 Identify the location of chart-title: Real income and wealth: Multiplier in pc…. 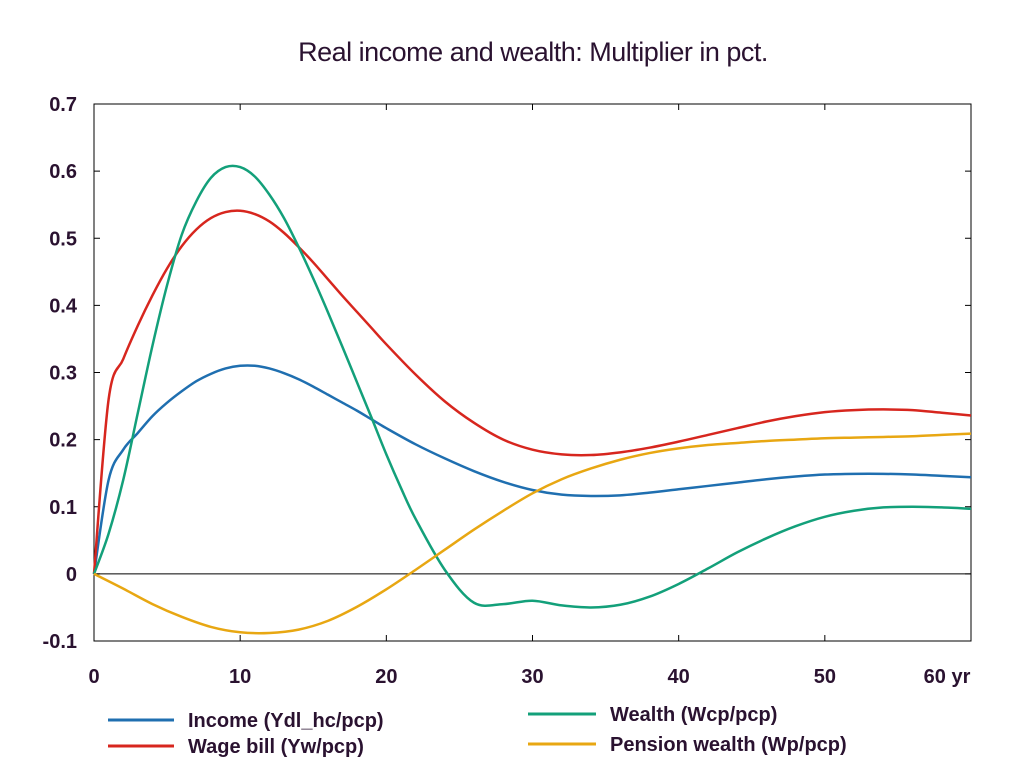
(533, 52).